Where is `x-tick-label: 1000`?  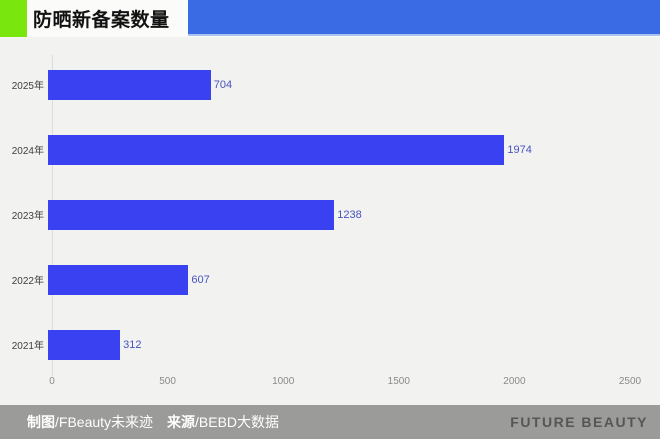 x-tick-label: 1000 is located at coordinates (283, 381).